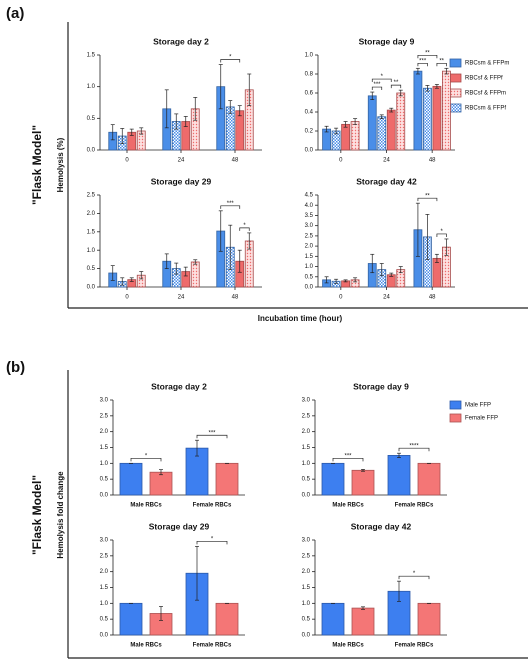 The height and width of the screenshot is (666, 532). Describe the element at coordinates (485, 94) in the screenshot. I see `legend-label: RBCsf & FFPm` at that location.